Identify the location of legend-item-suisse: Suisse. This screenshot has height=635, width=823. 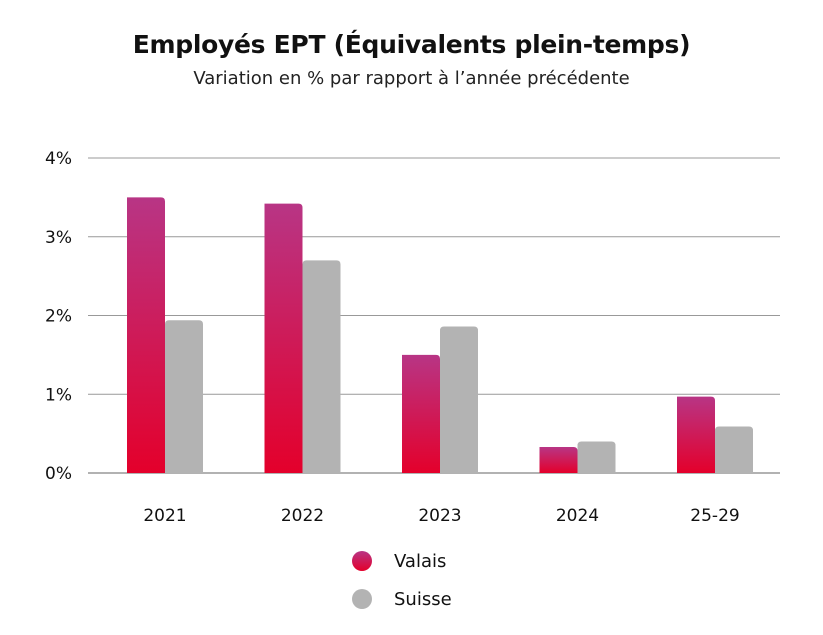
(402, 599).